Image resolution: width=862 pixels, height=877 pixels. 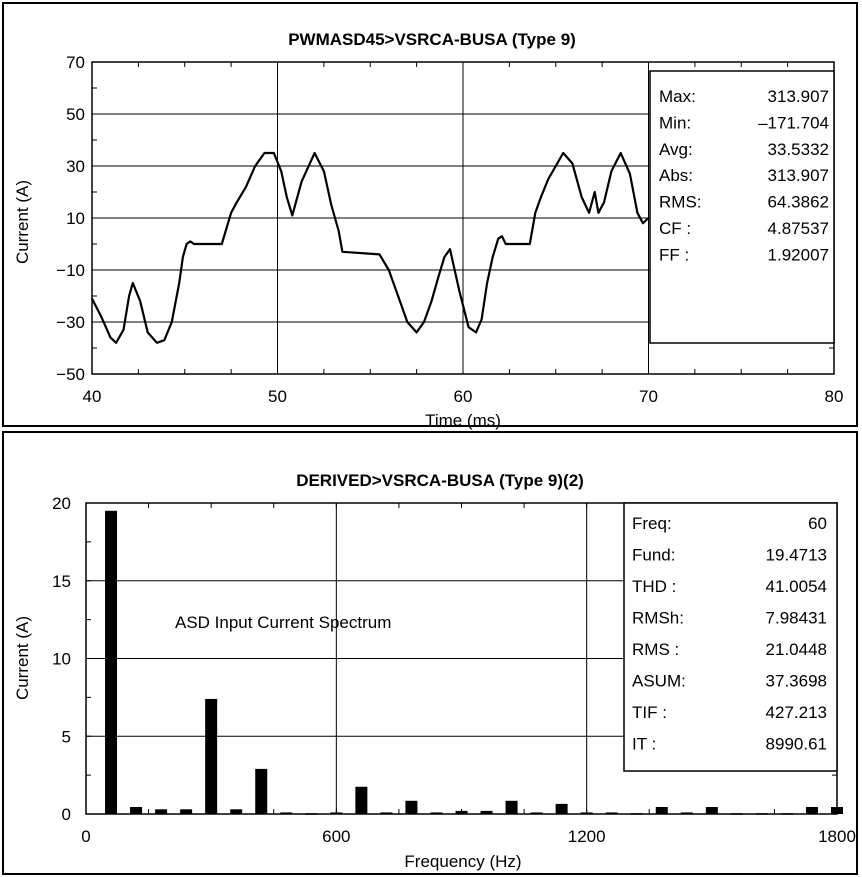 What do you see at coordinates (463, 420) in the screenshot?
I see `x-axis-label: Time (ms)` at bounding box center [463, 420].